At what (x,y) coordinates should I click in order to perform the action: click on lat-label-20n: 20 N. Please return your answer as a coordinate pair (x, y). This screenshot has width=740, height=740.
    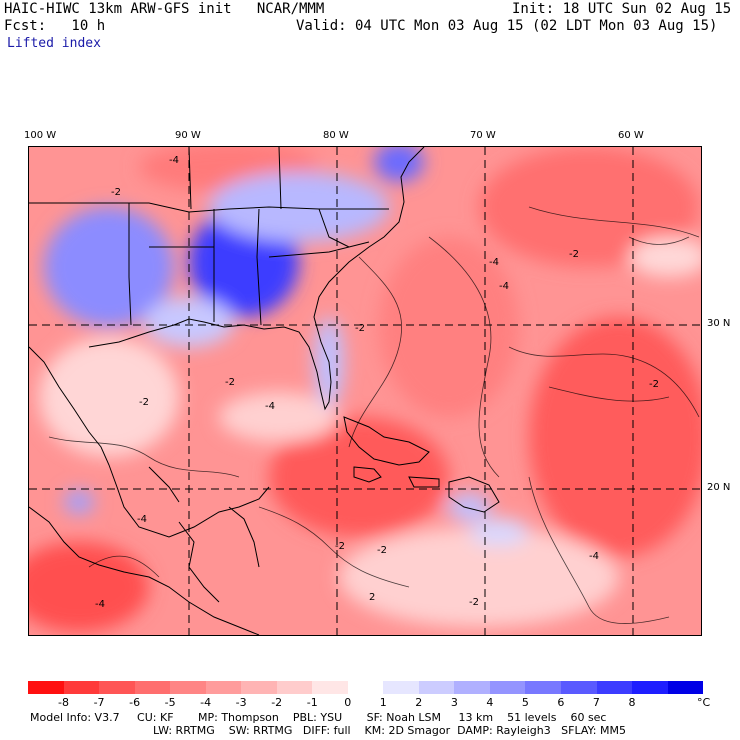
    Looking at the image, I should click on (719, 487).